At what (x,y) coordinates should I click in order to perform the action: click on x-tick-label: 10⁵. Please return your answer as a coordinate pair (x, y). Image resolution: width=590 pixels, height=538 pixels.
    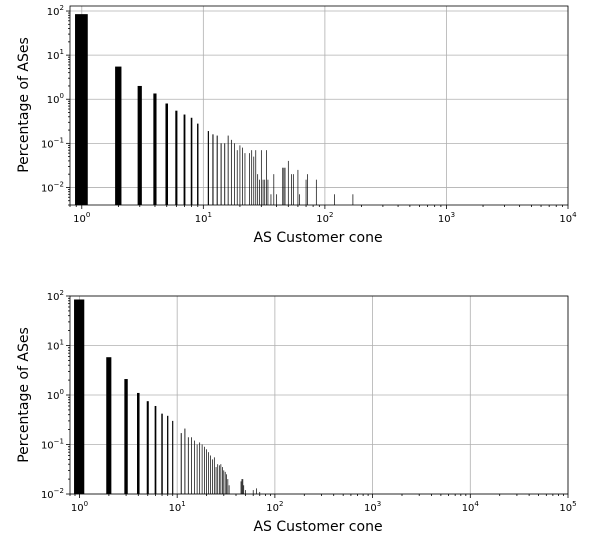
    Looking at the image, I should click on (567, 507).